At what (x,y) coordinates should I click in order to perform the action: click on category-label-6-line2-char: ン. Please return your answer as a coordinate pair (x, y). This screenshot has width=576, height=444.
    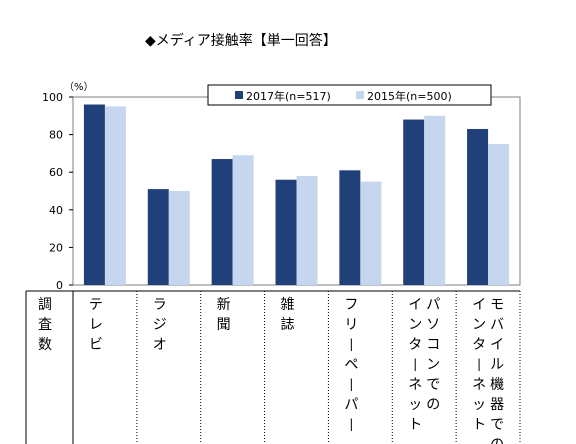
    Looking at the image, I should click on (479, 325).